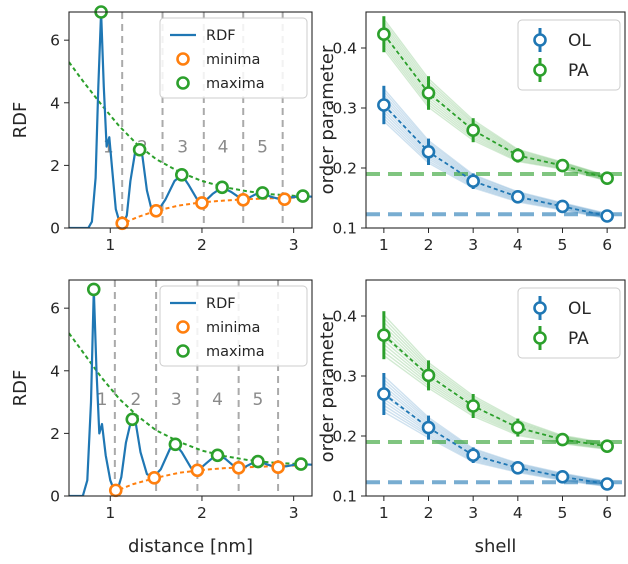 The height and width of the screenshot is (564, 628). Describe the element at coordinates (607, 513) in the screenshot. I see `x-tick-label: 6` at that location.